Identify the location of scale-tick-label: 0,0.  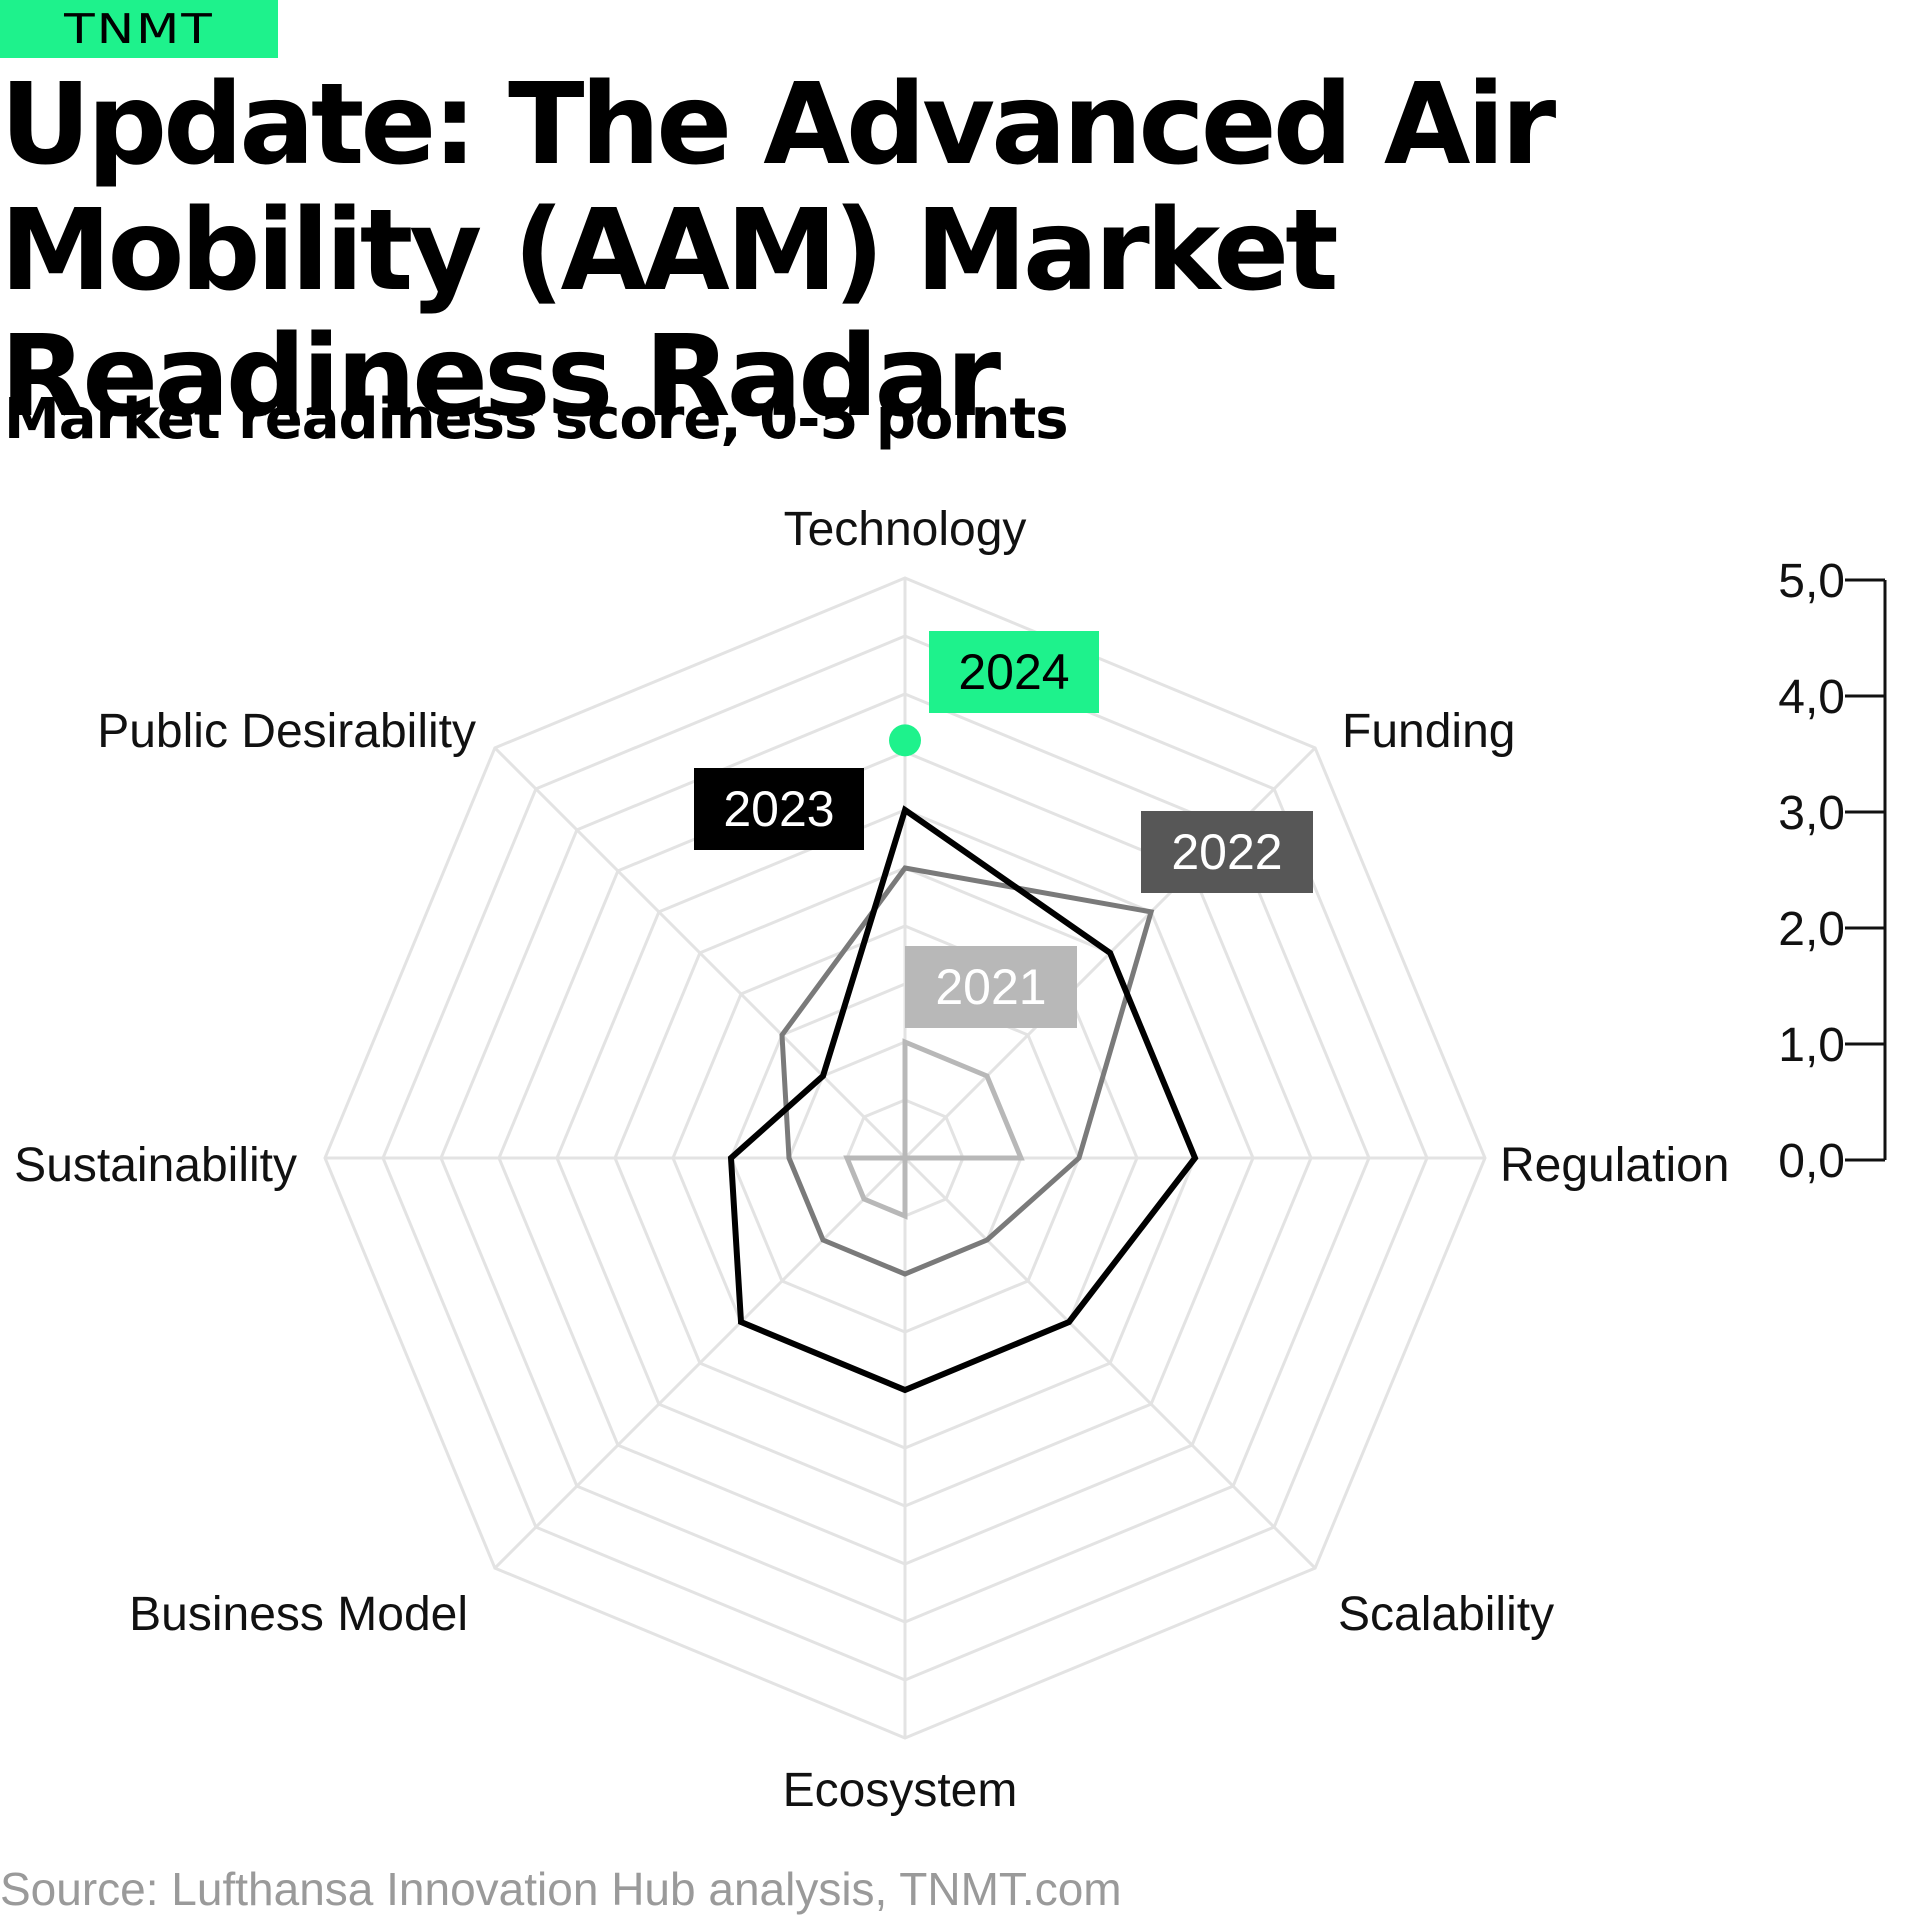
(1811, 1161).